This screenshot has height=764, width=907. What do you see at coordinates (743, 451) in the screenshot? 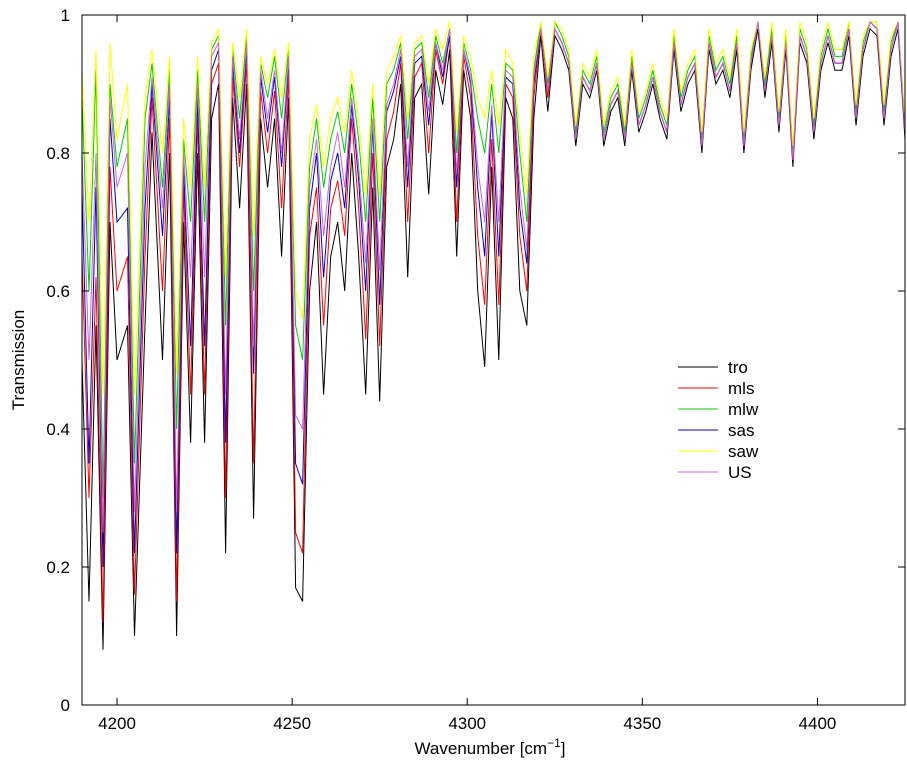
I see `legend-label-saw: saw` at bounding box center [743, 451].